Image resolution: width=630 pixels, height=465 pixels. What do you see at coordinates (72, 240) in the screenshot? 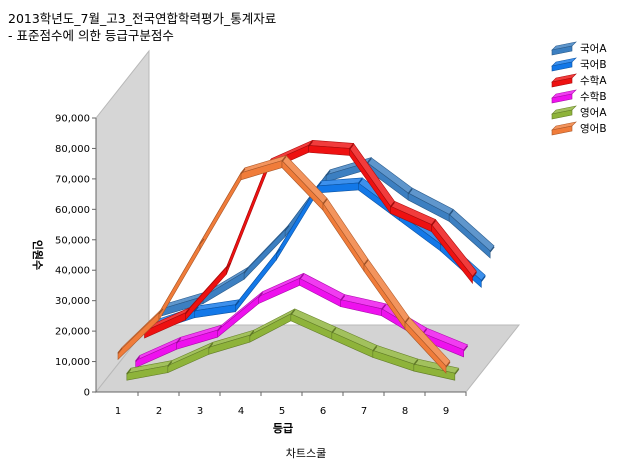
I see `y-tick-label: 50,000` at bounding box center [72, 240].